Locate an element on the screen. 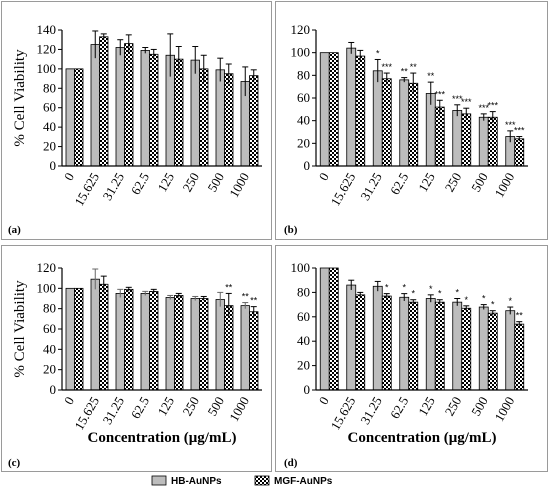  legend-label-hb: HB-AuNPs is located at coordinates (196, 481).